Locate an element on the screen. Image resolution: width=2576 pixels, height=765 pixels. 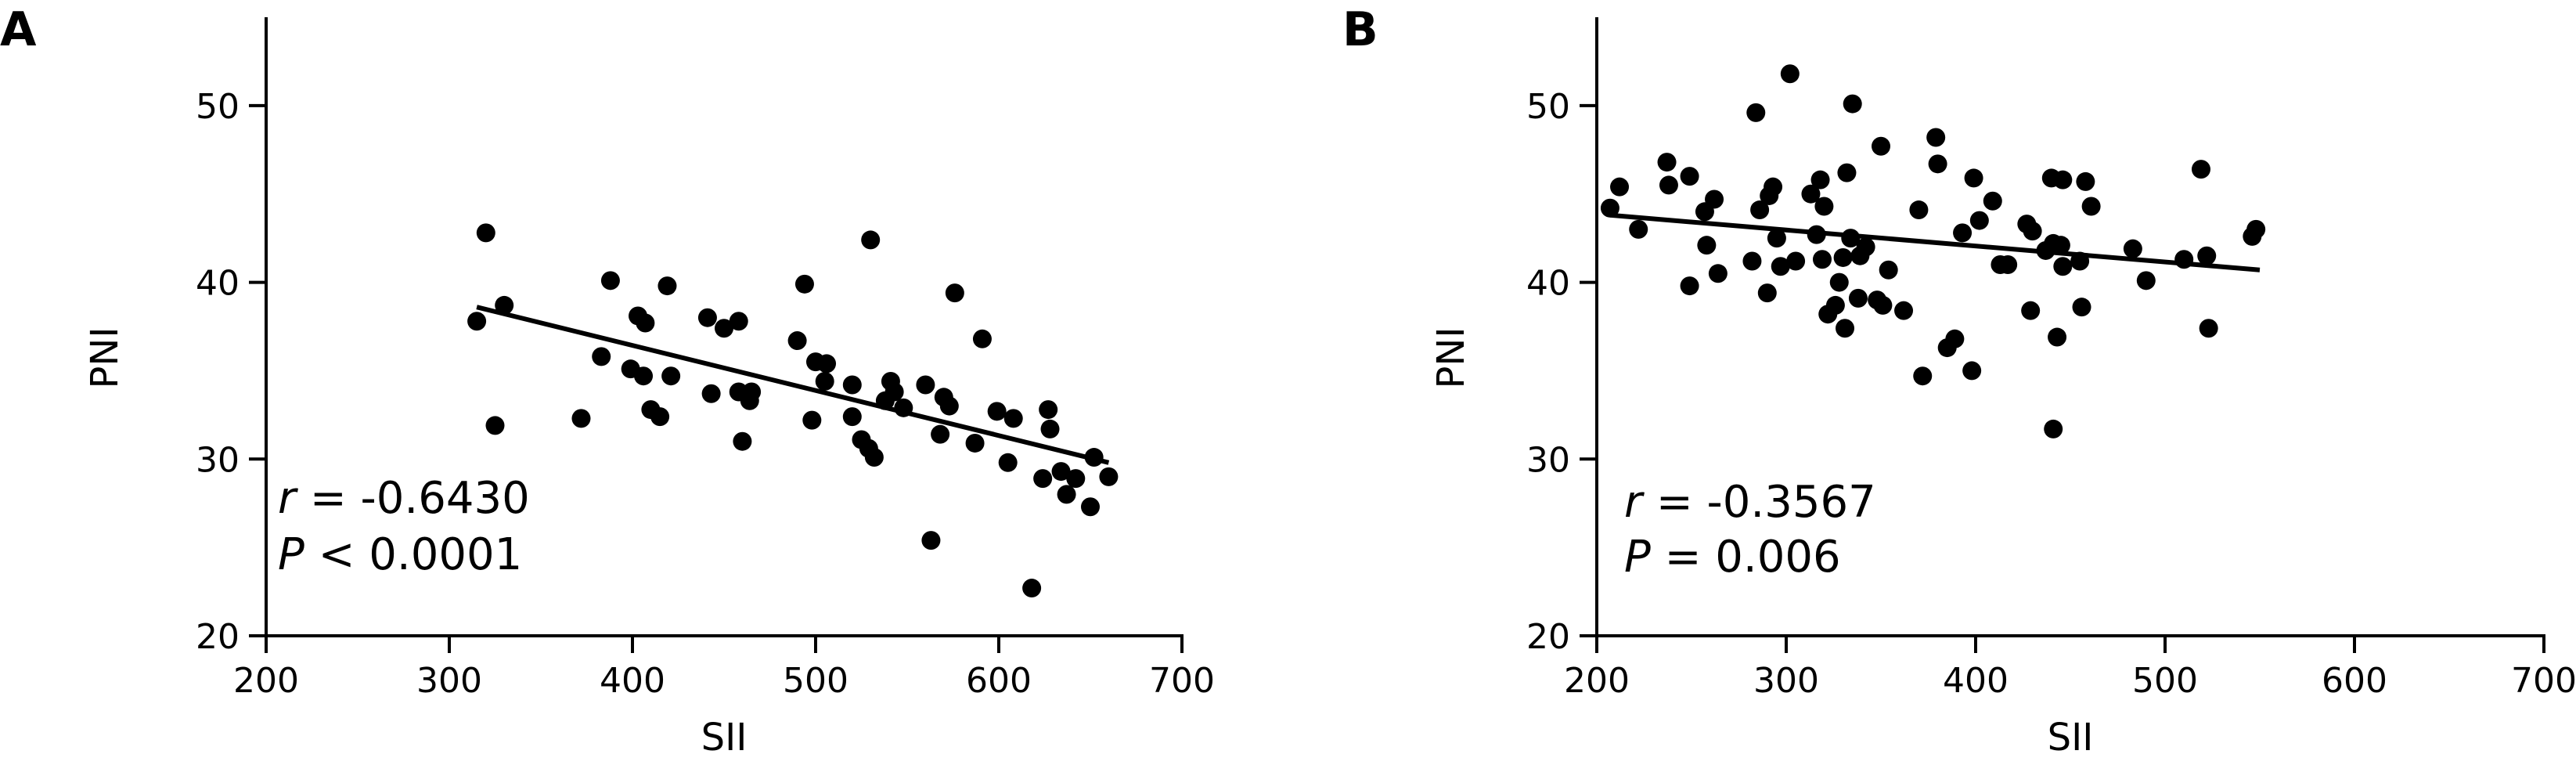
panel-letter: A is located at coordinates (18, 29).